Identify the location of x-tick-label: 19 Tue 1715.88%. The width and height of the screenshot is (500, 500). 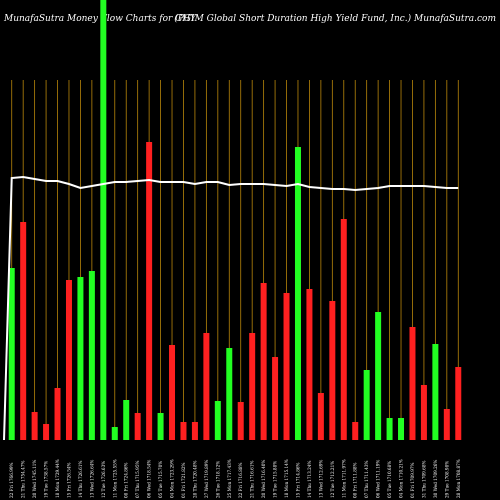
(275, 479).